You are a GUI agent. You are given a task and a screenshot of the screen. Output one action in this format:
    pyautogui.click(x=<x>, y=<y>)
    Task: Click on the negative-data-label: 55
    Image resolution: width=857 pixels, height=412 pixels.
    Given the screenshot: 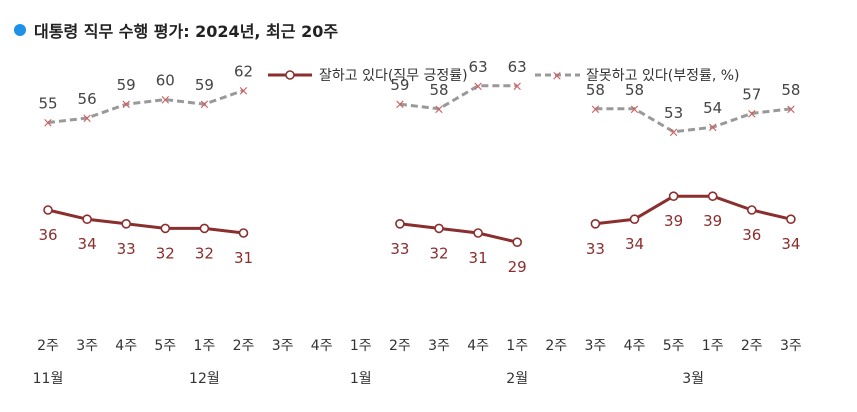 What is the action you would take?
    pyautogui.click(x=47, y=104)
    